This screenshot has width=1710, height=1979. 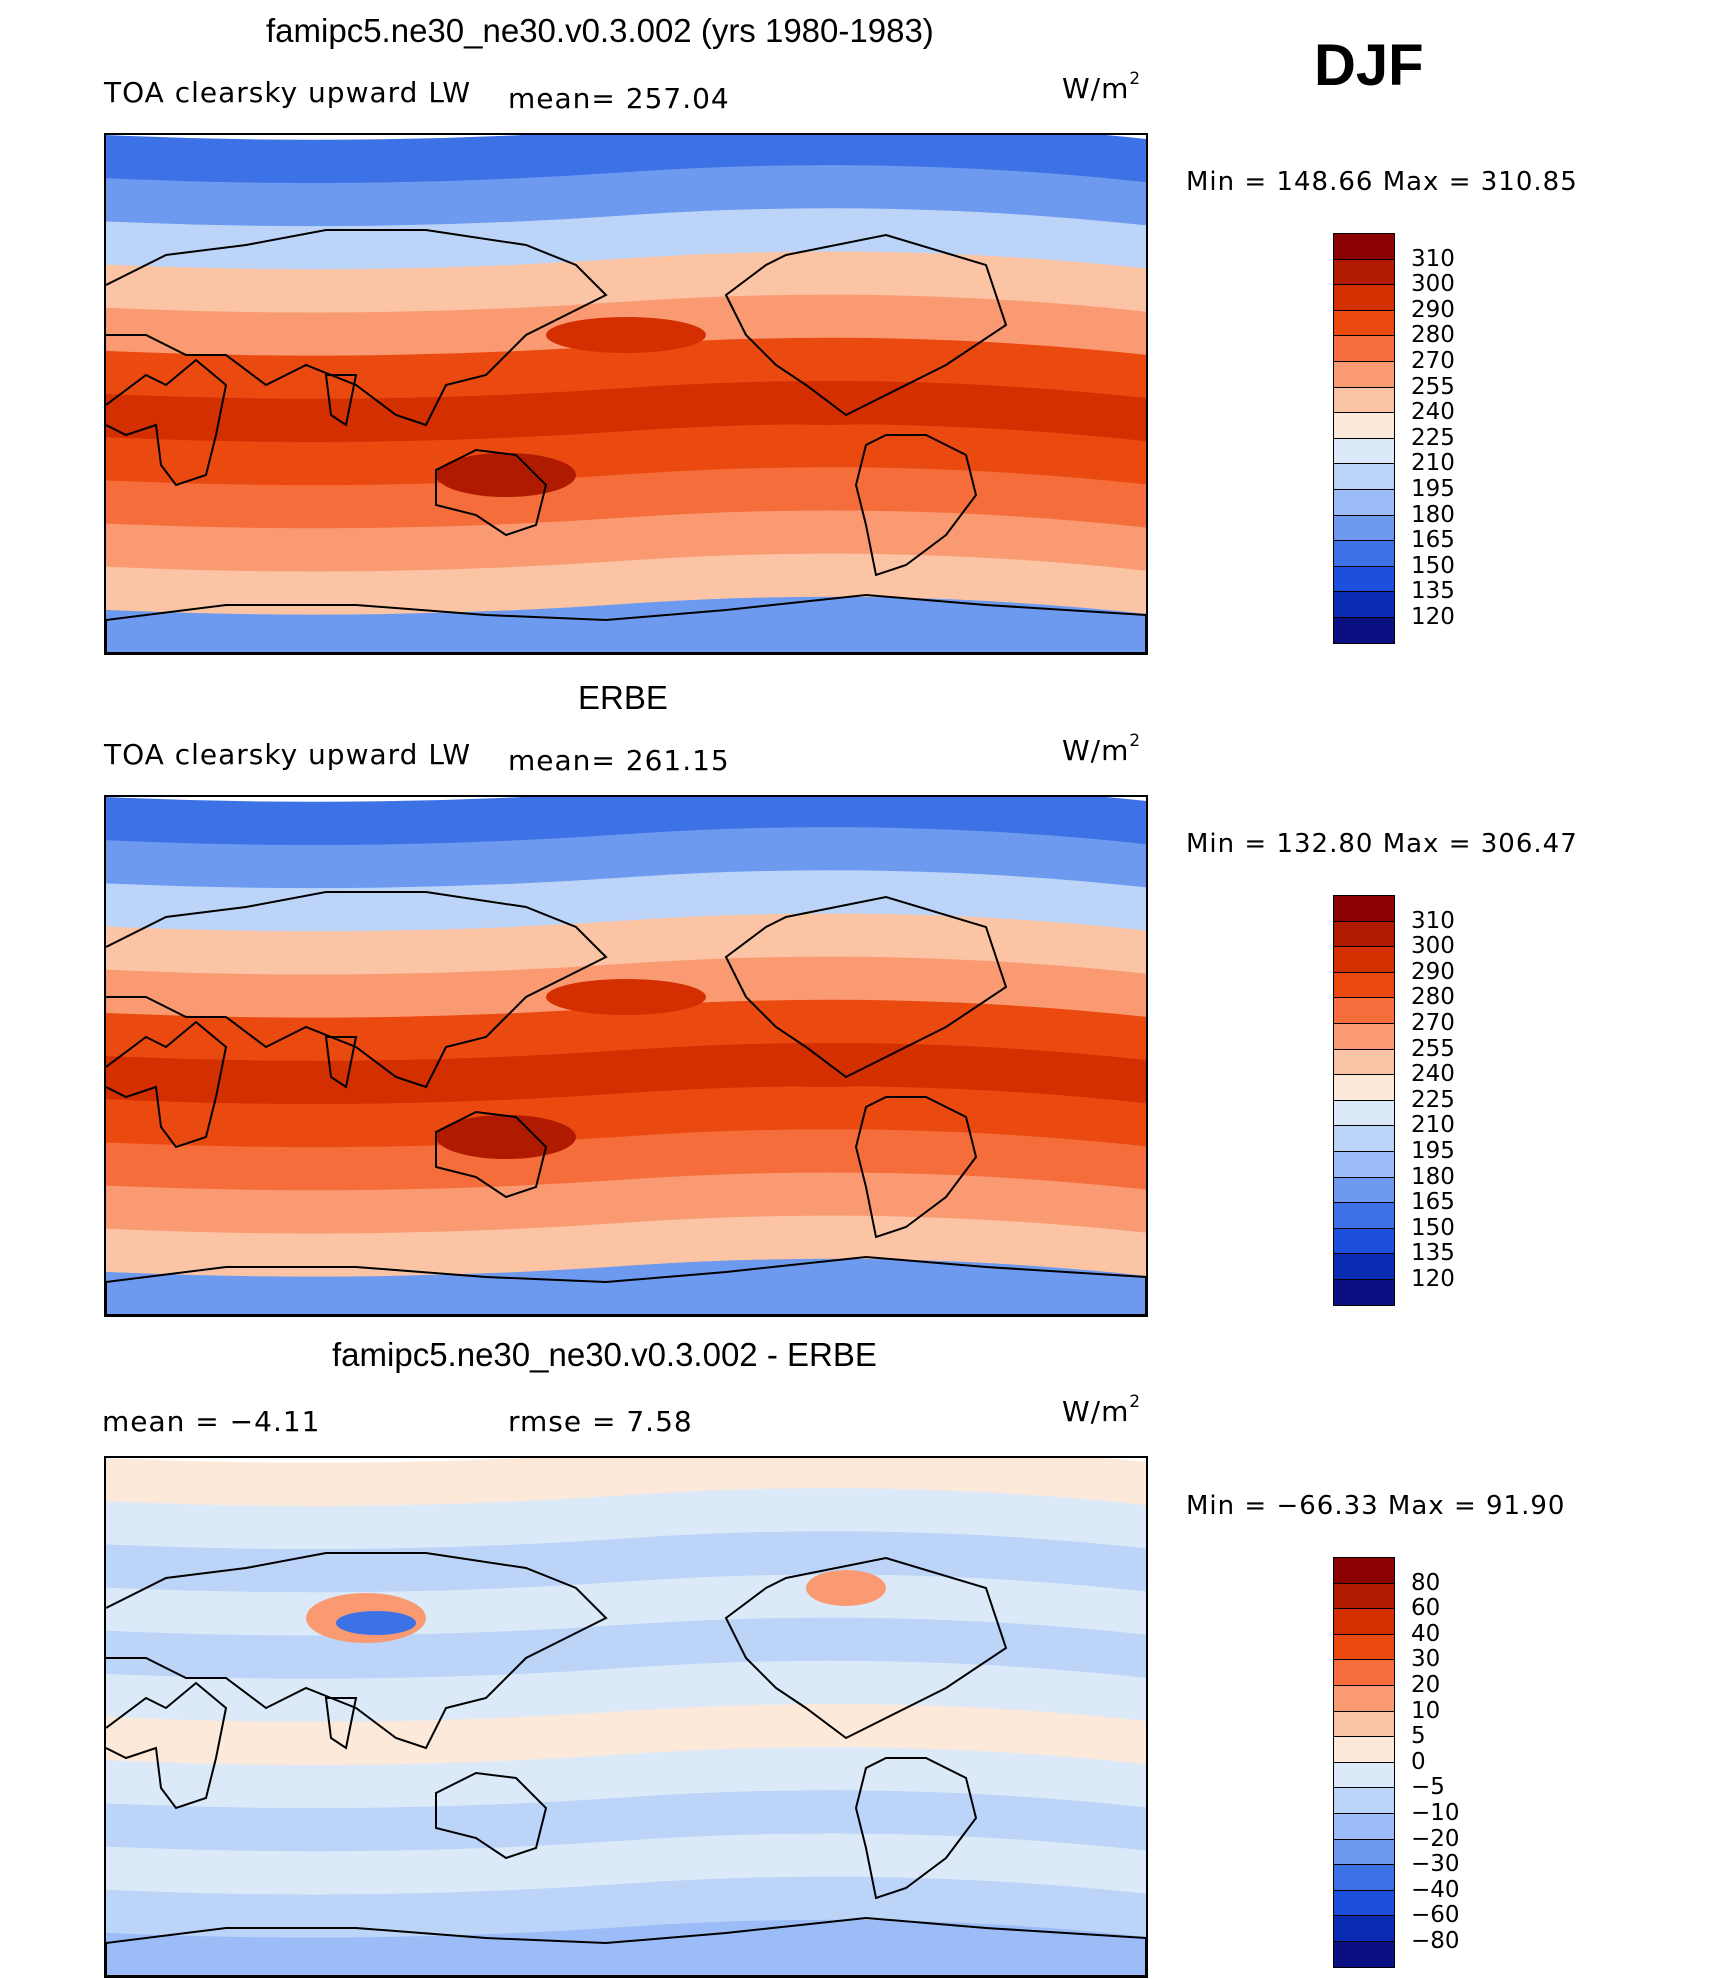 I want to click on panel-3-rmse-label: rmse = 7.58, so click(x=600, y=1421).